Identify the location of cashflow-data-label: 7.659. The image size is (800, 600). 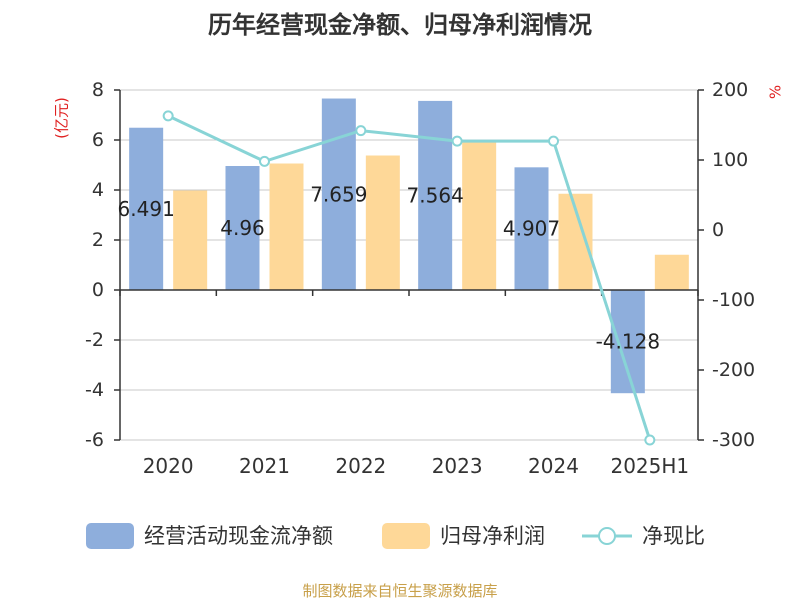
(338, 194).